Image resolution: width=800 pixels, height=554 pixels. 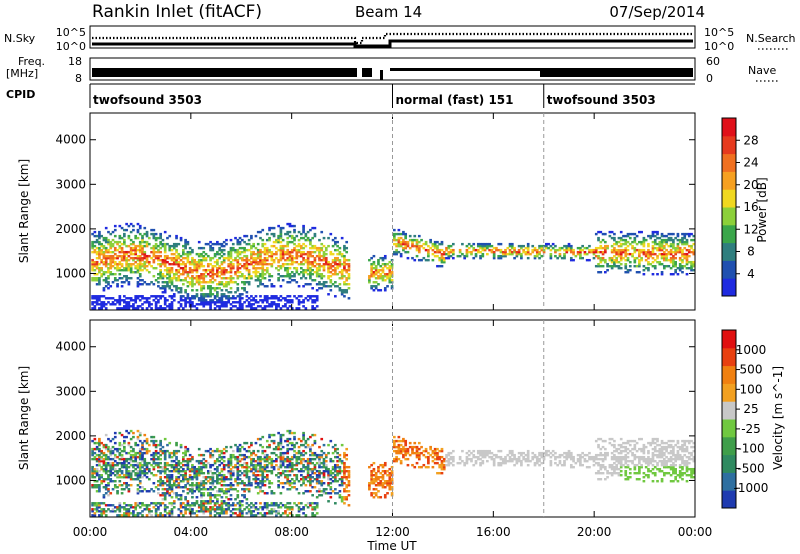 I want to click on noise-panel: N.Sky 10^5 10^0 10^5 10^0 N.Search, so click(x=400, y=39).